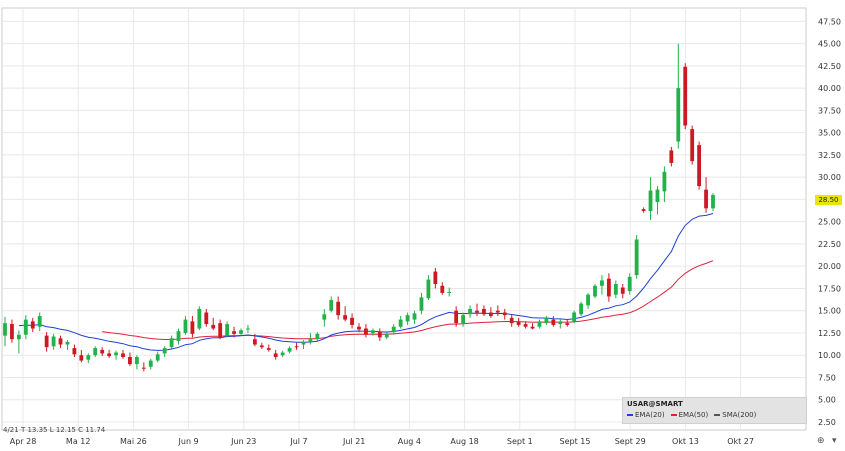 The image size is (845, 451). What do you see at coordinates (655, 404) in the screenshot?
I see `legend-title: USAR@SMART` at bounding box center [655, 404].